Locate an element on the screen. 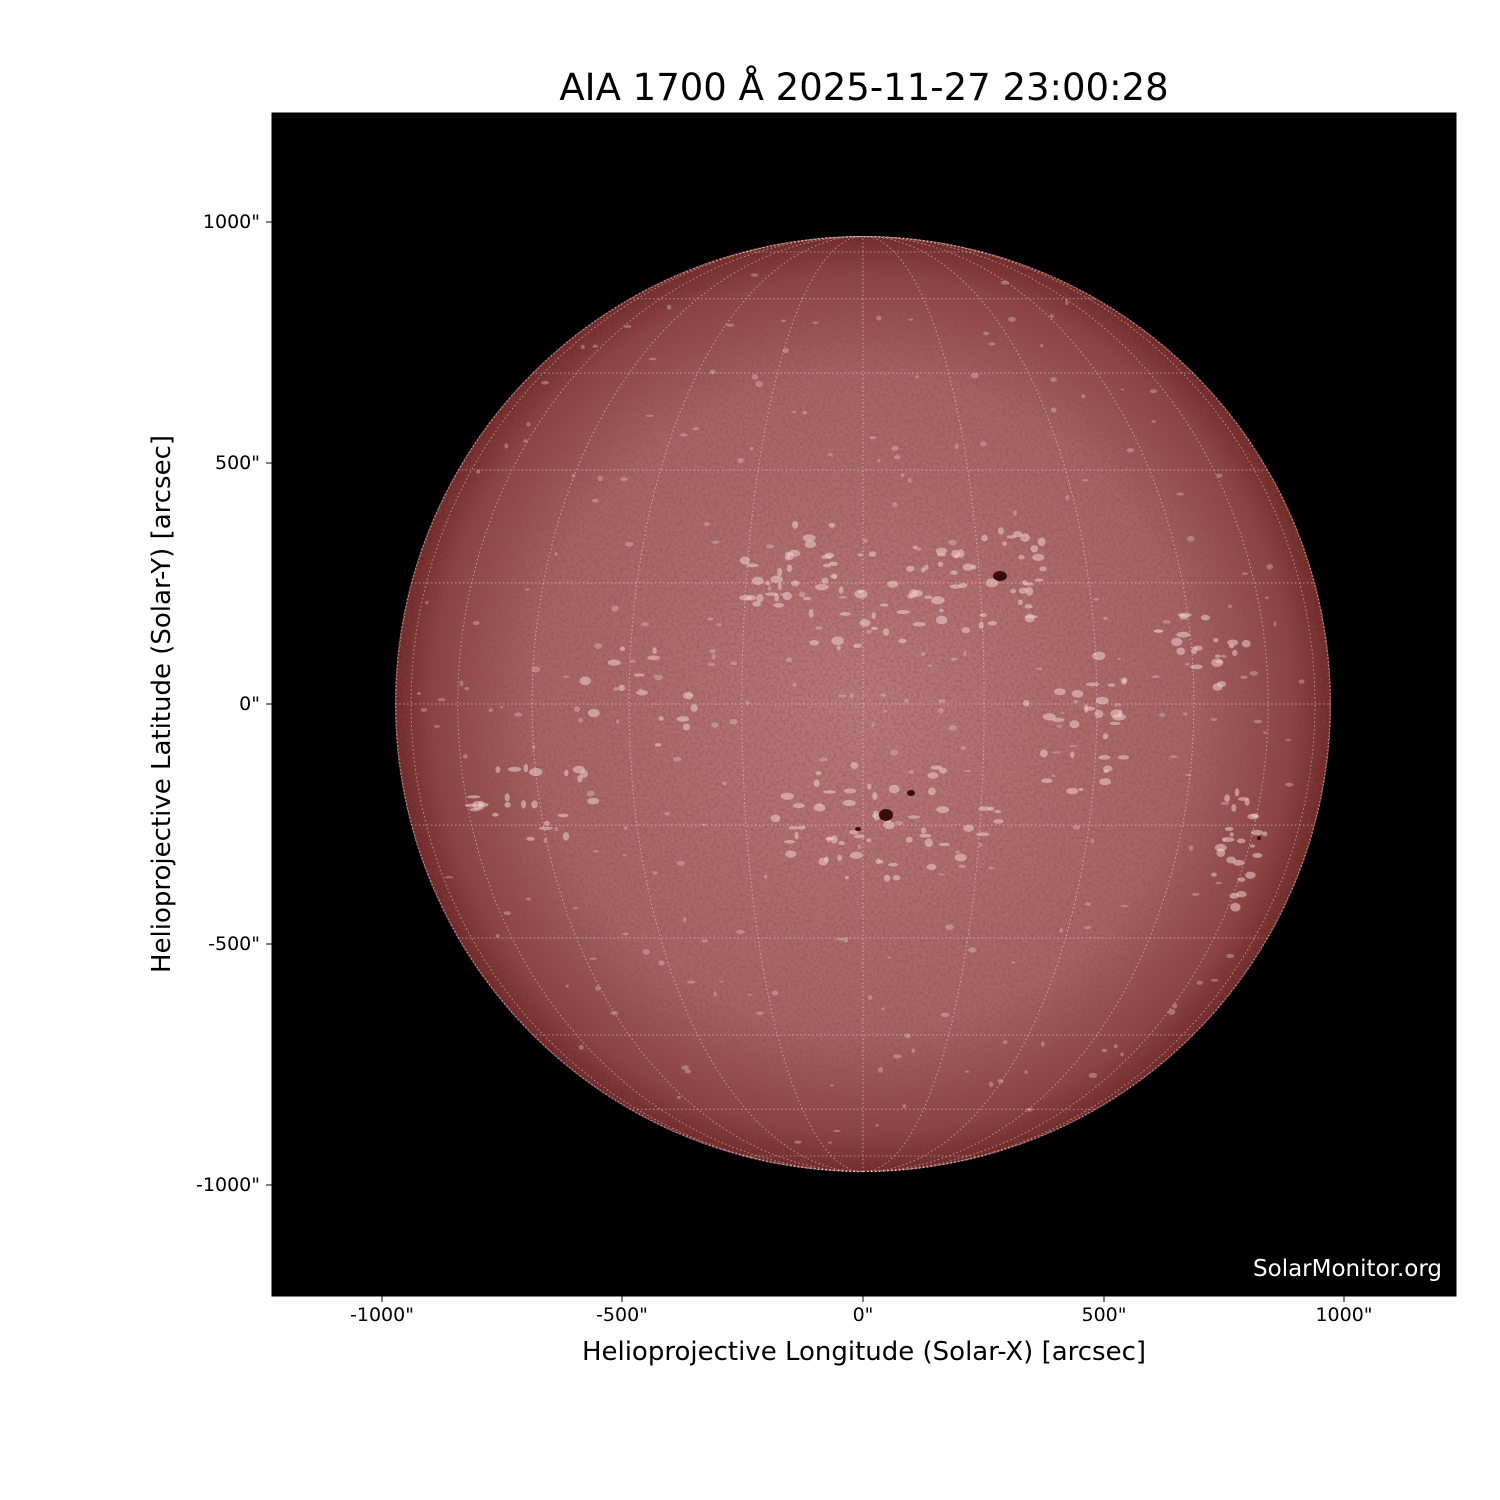 This screenshot has width=1500, height=1500. y-tick-label: -1000" is located at coordinates (228, 1185).